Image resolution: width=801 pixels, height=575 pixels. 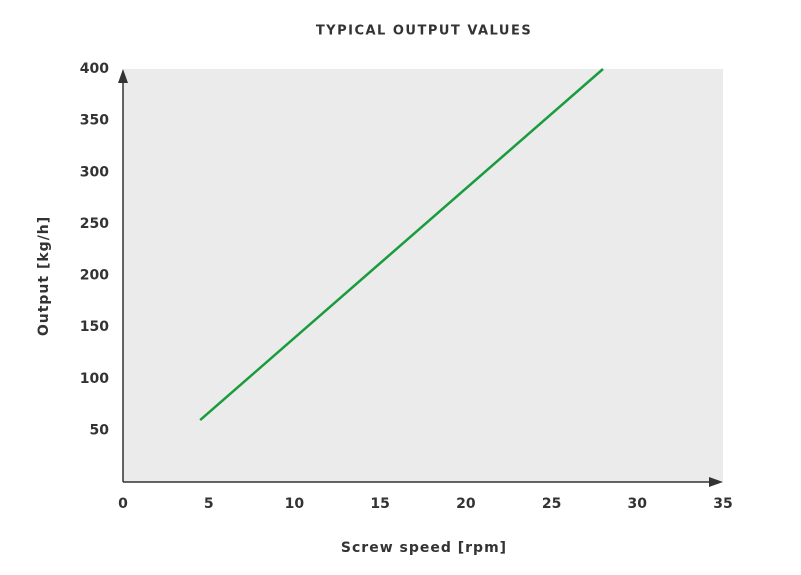 What do you see at coordinates (295, 504) in the screenshot?
I see `x-tick-label: 10` at bounding box center [295, 504].